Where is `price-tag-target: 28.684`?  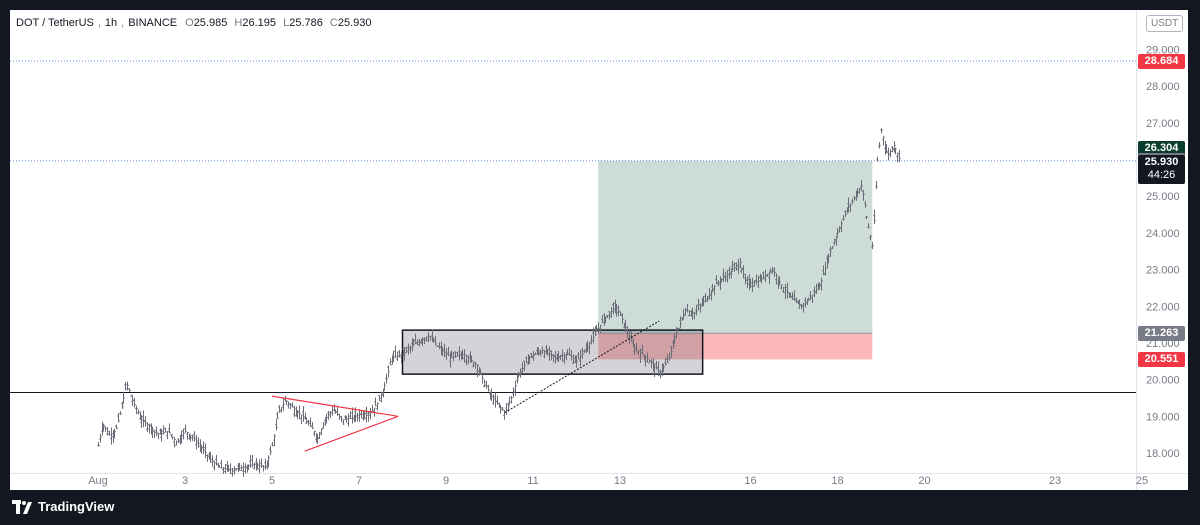
price-tag-target: 28.684 is located at coordinates (1161, 61).